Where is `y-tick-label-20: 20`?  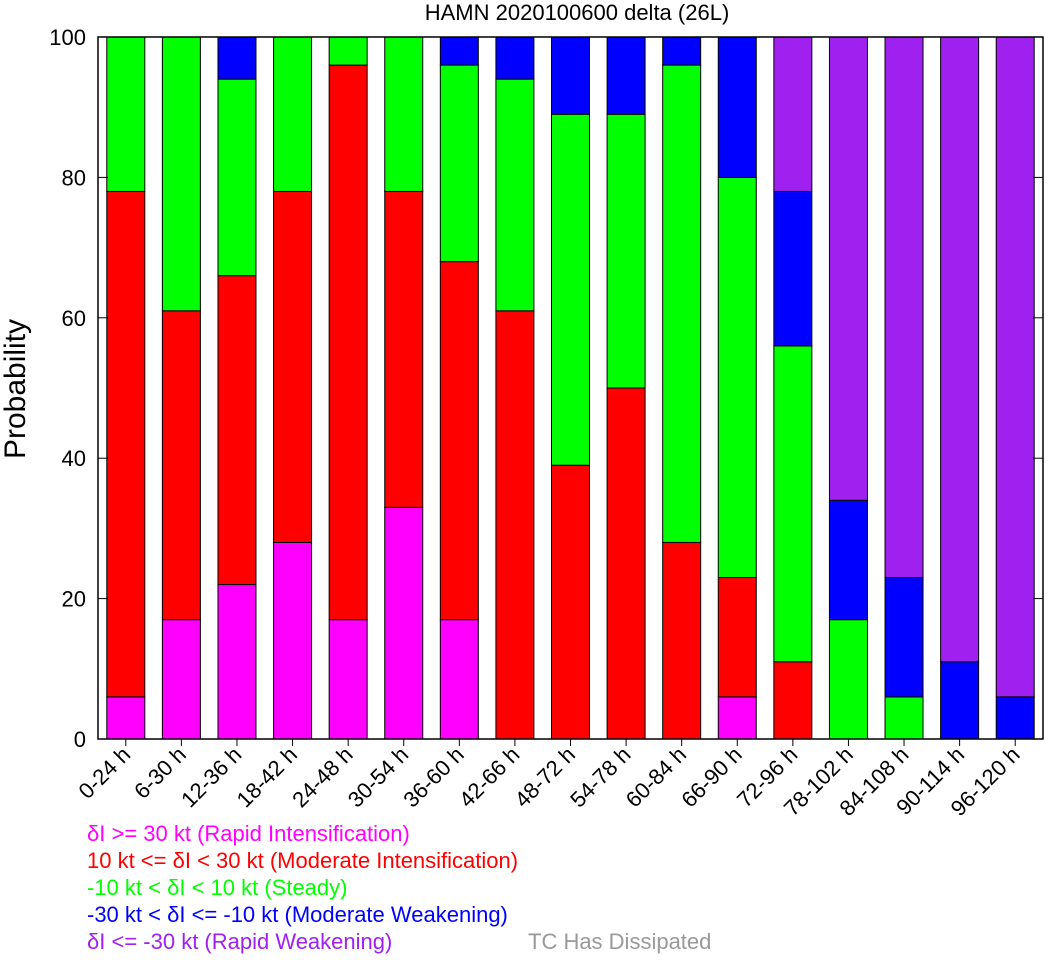 y-tick-label-20: 20 is located at coordinates (74, 599).